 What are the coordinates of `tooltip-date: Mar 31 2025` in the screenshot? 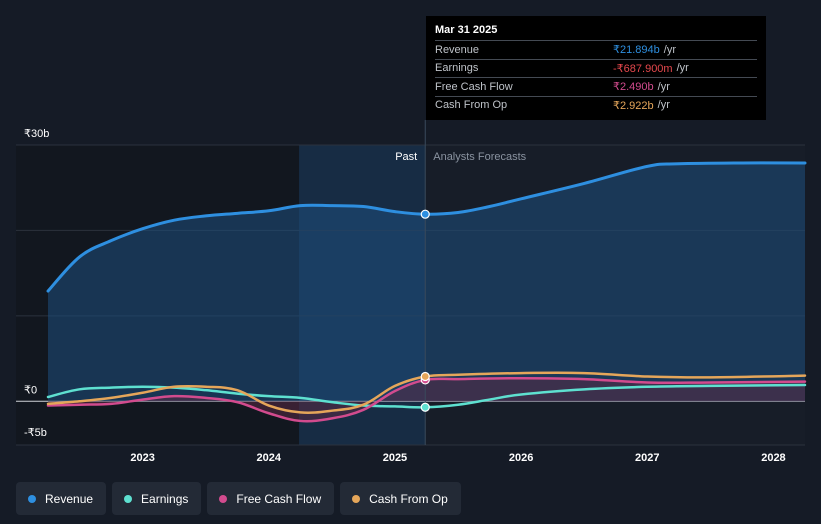 It's located at (466, 30).